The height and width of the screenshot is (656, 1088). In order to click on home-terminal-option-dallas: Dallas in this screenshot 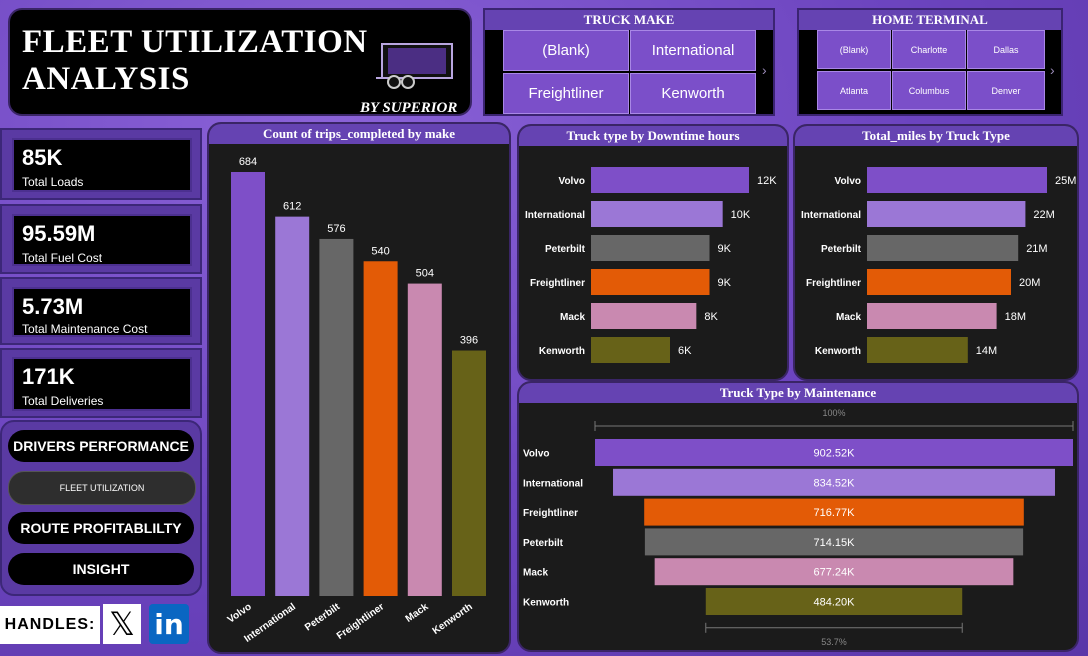, I will do `click(1006, 49)`.